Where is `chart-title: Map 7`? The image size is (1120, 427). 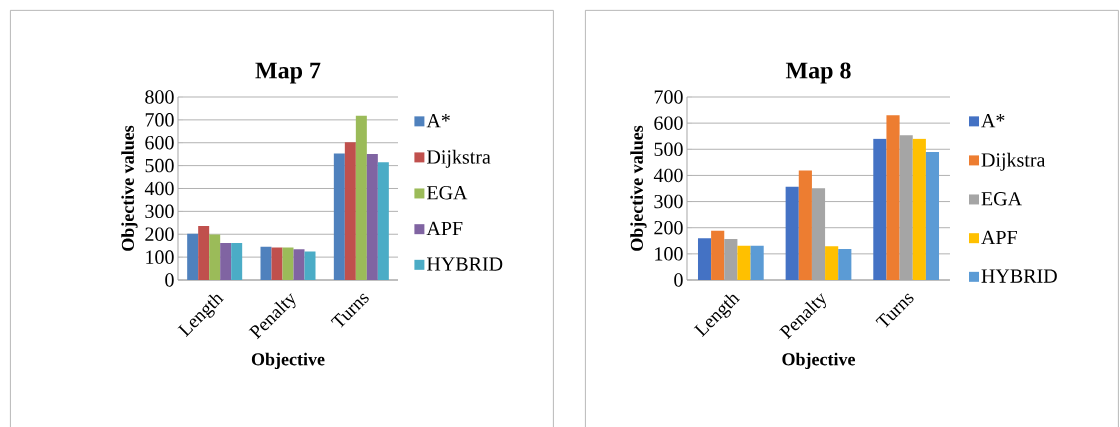
chart-title: Map 7 is located at coordinates (288, 73).